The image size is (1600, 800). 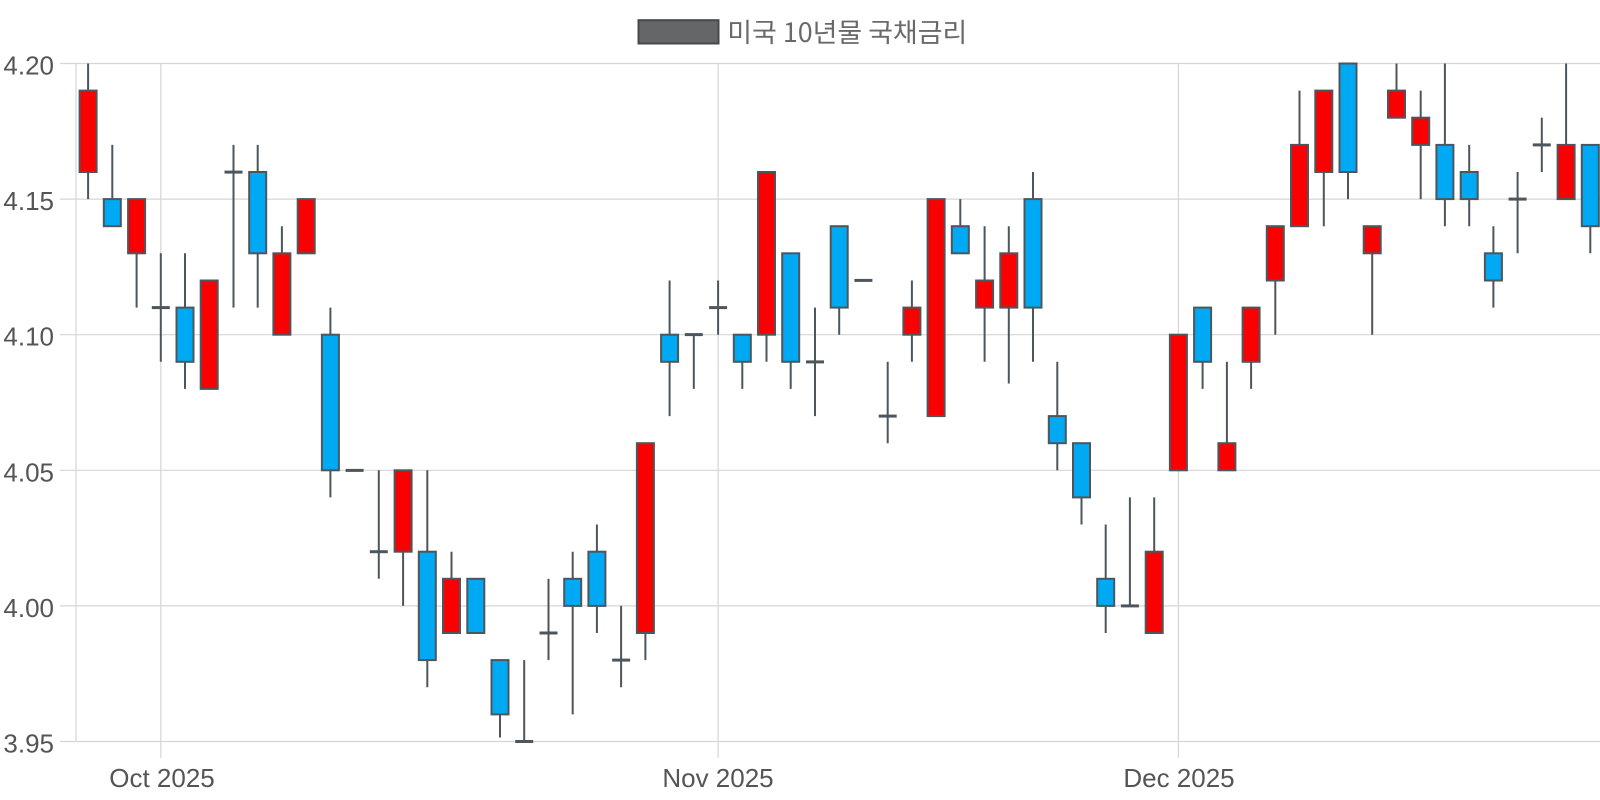 What do you see at coordinates (28, 337) in the screenshot?
I see `svg-text: 4.10` at bounding box center [28, 337].